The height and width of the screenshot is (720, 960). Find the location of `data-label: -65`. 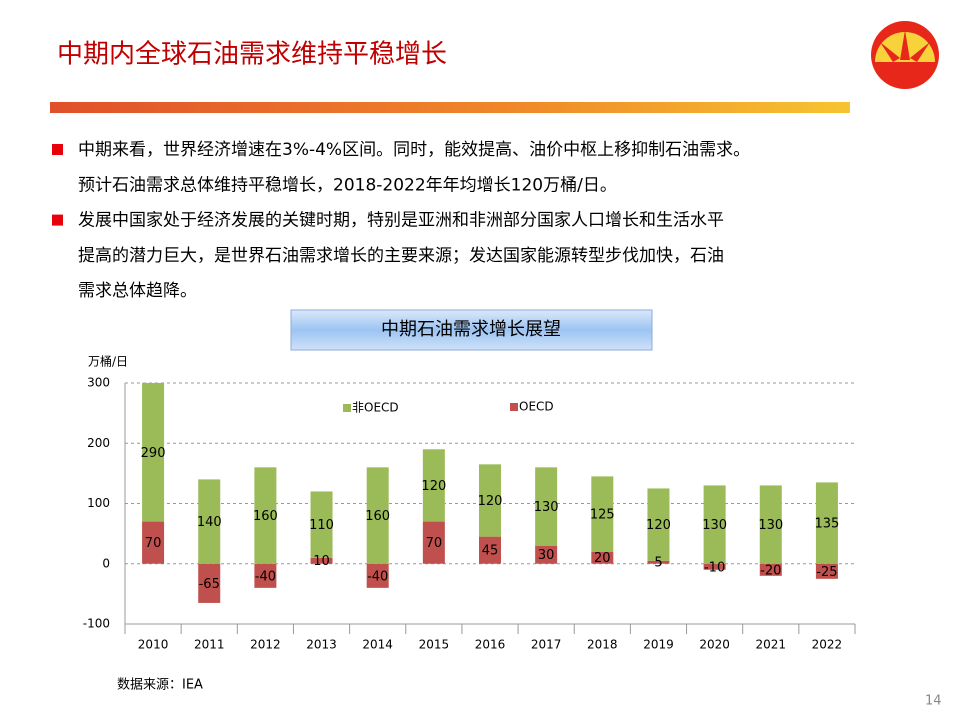

data-label: -65 is located at coordinates (209, 584).